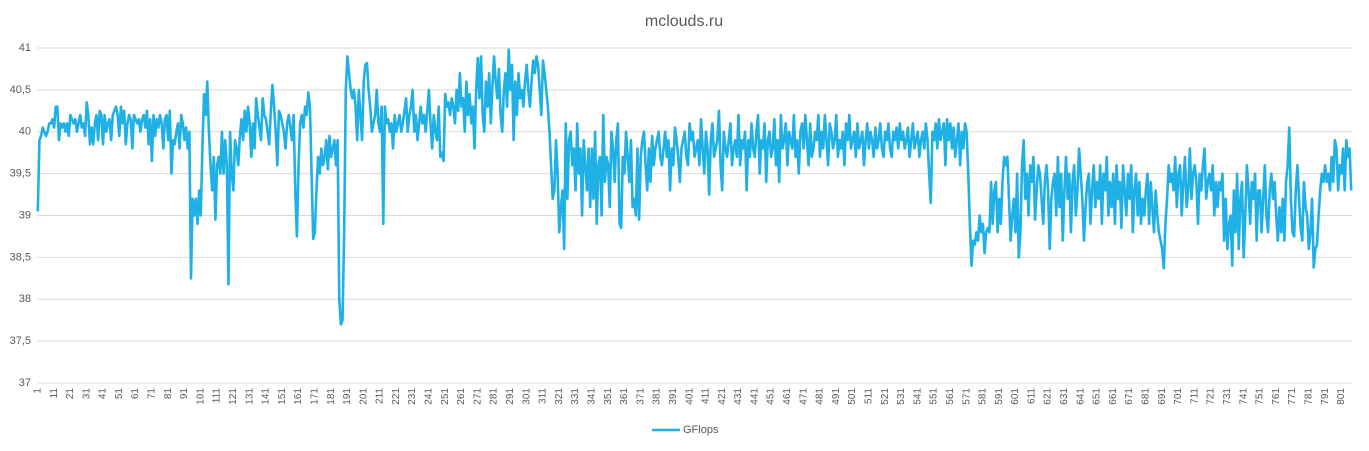 The width and height of the screenshot is (1369, 451). Describe the element at coordinates (657, 396) in the screenshot. I see `x-tick-label: 381` at that location.